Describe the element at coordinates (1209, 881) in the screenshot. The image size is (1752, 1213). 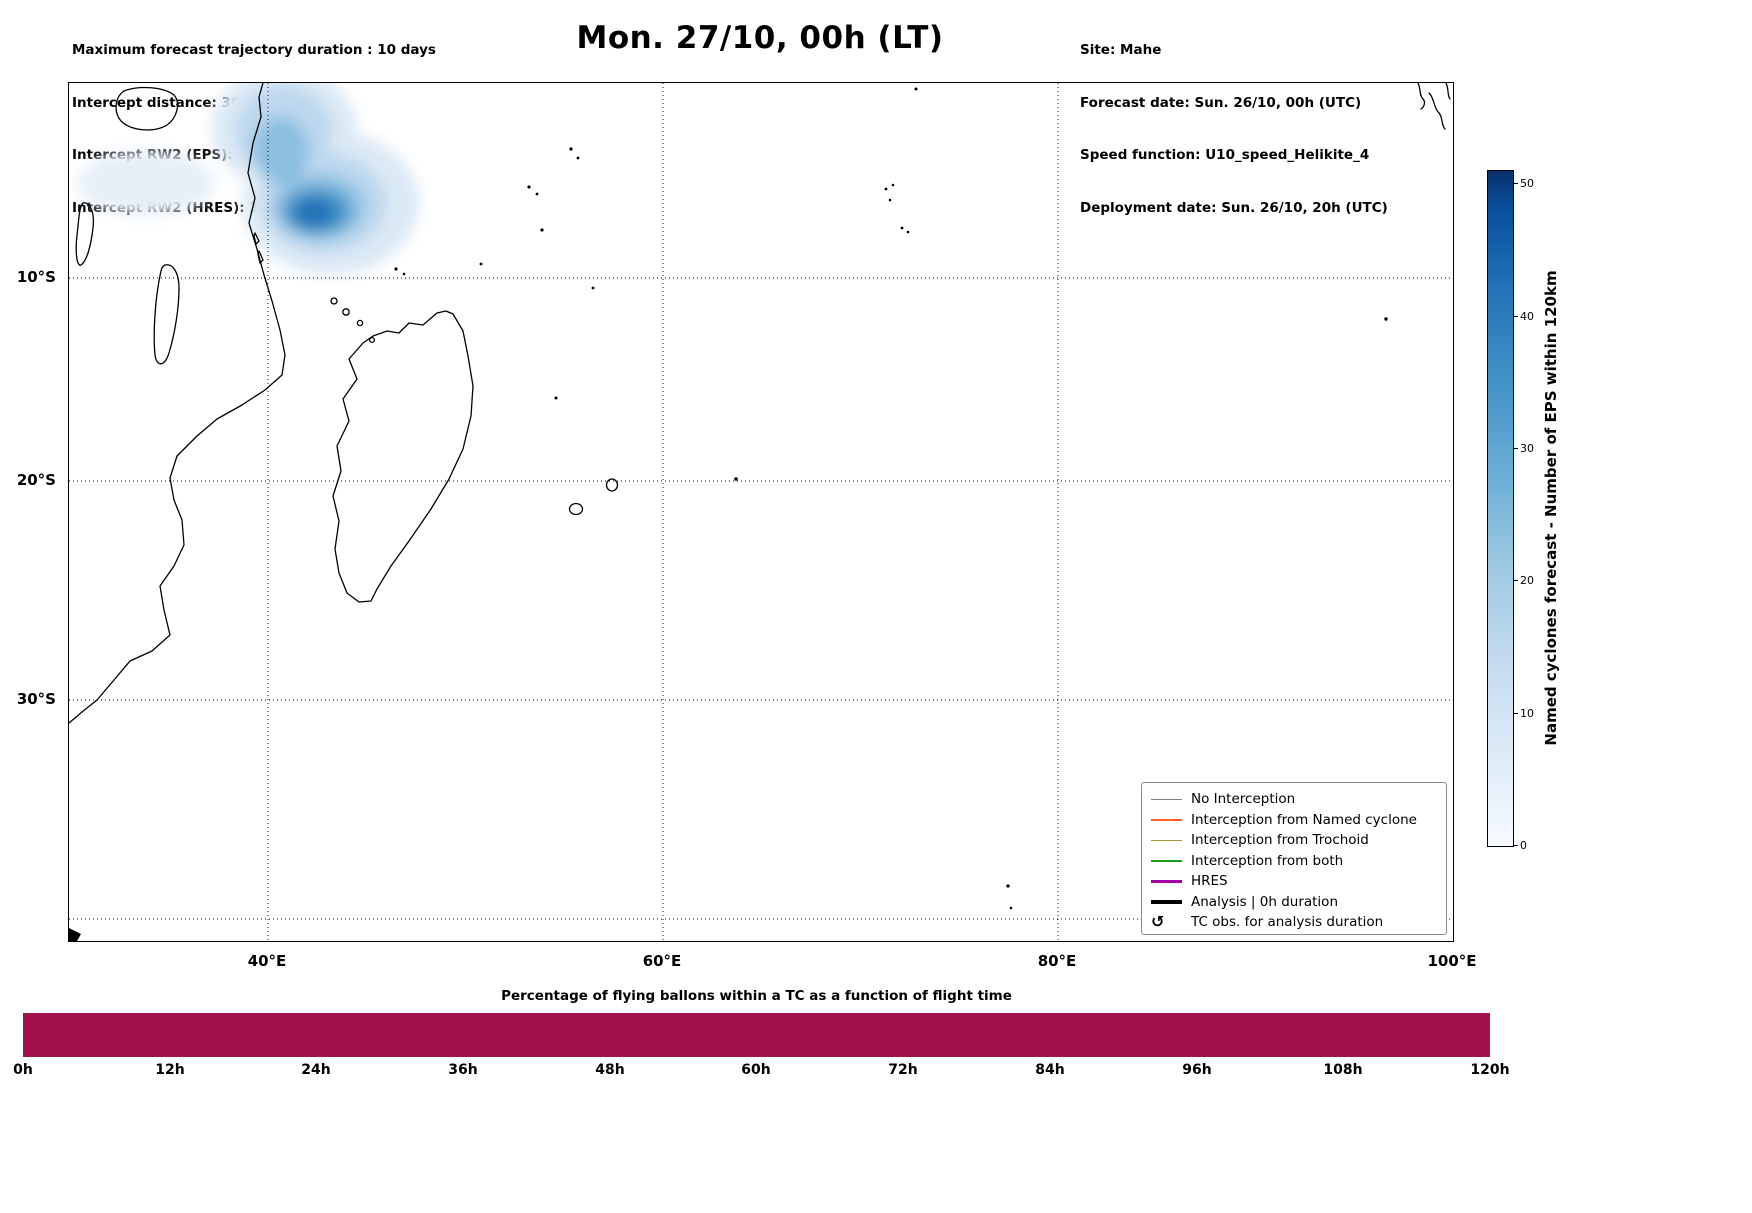
I see `legend-label: HRES` at that location.